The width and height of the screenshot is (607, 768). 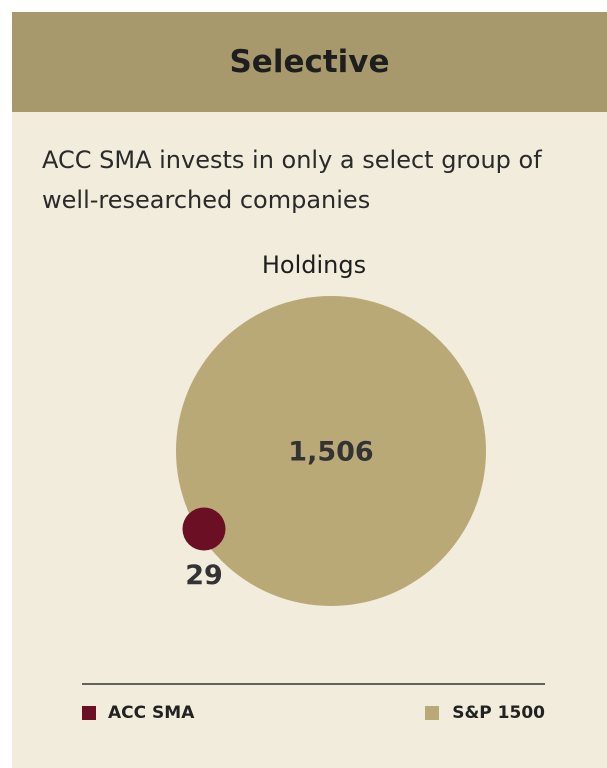 I want to click on header: Selective, so click(x=309, y=62).